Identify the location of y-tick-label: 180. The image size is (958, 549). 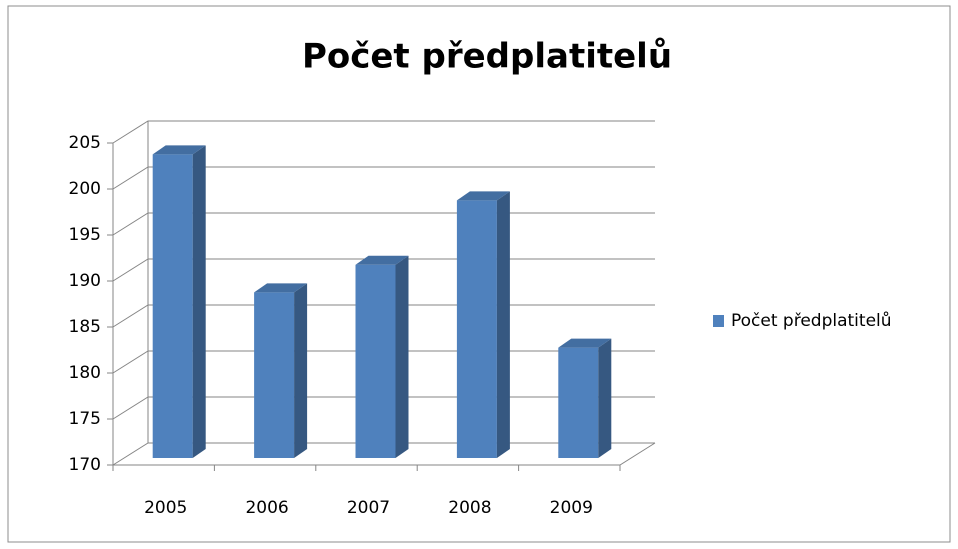
(85, 373).